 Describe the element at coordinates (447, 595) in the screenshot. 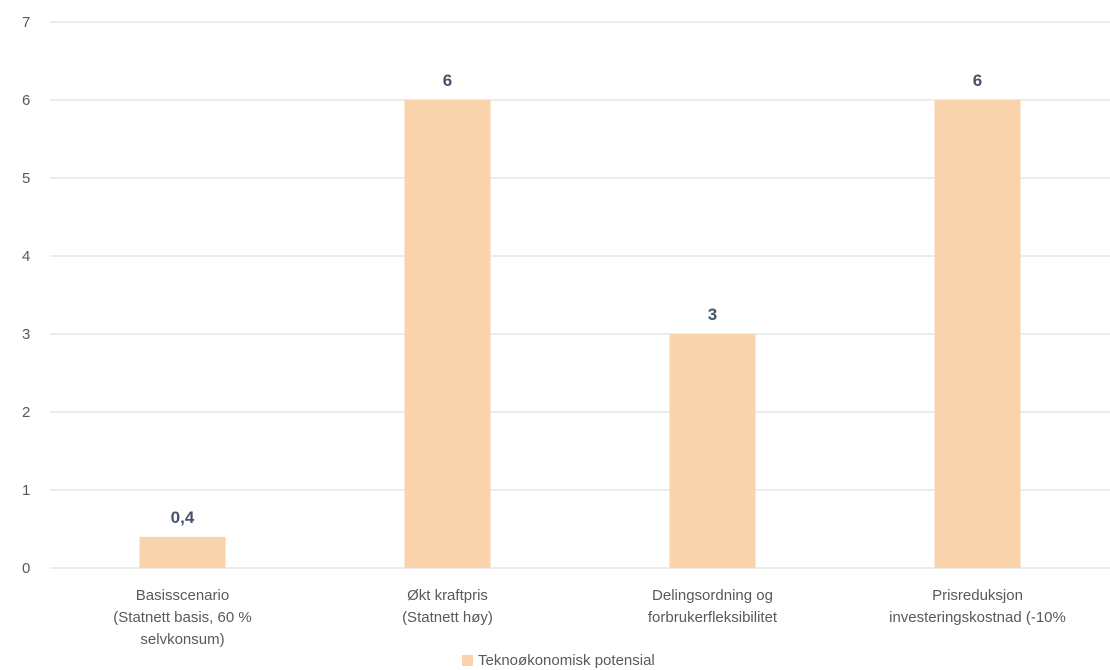

I see `x-category-label: Økt kraftpris` at that location.